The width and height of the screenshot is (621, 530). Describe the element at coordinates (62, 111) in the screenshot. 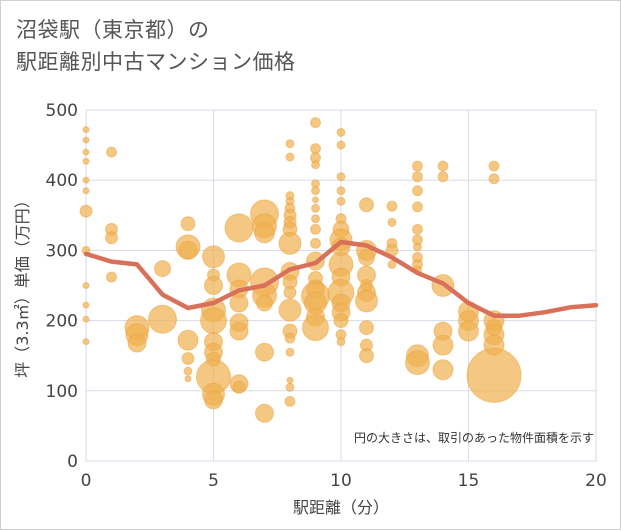

I see `y-tick-label: 500` at that location.